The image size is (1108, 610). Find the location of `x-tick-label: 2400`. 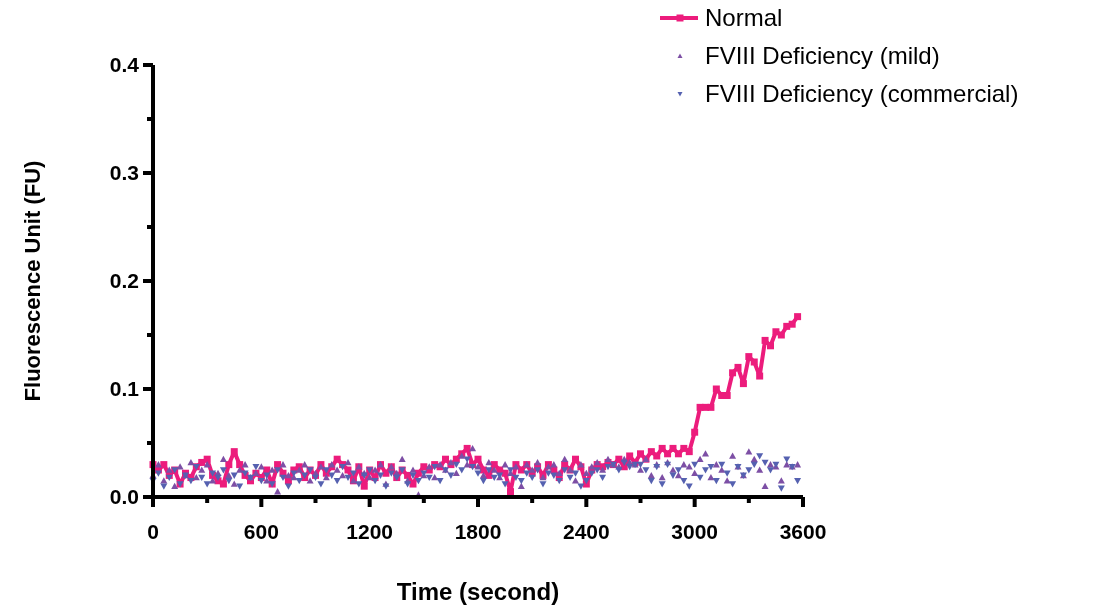

x-tick-label: 2400 is located at coordinates (586, 531).